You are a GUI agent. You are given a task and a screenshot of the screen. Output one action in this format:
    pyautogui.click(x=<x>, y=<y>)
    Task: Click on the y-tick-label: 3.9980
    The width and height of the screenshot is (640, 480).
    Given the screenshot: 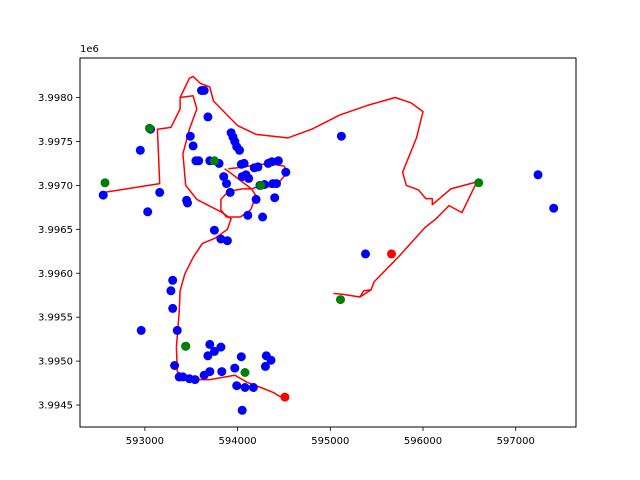 What is the action you would take?
    pyautogui.click(x=55, y=98)
    